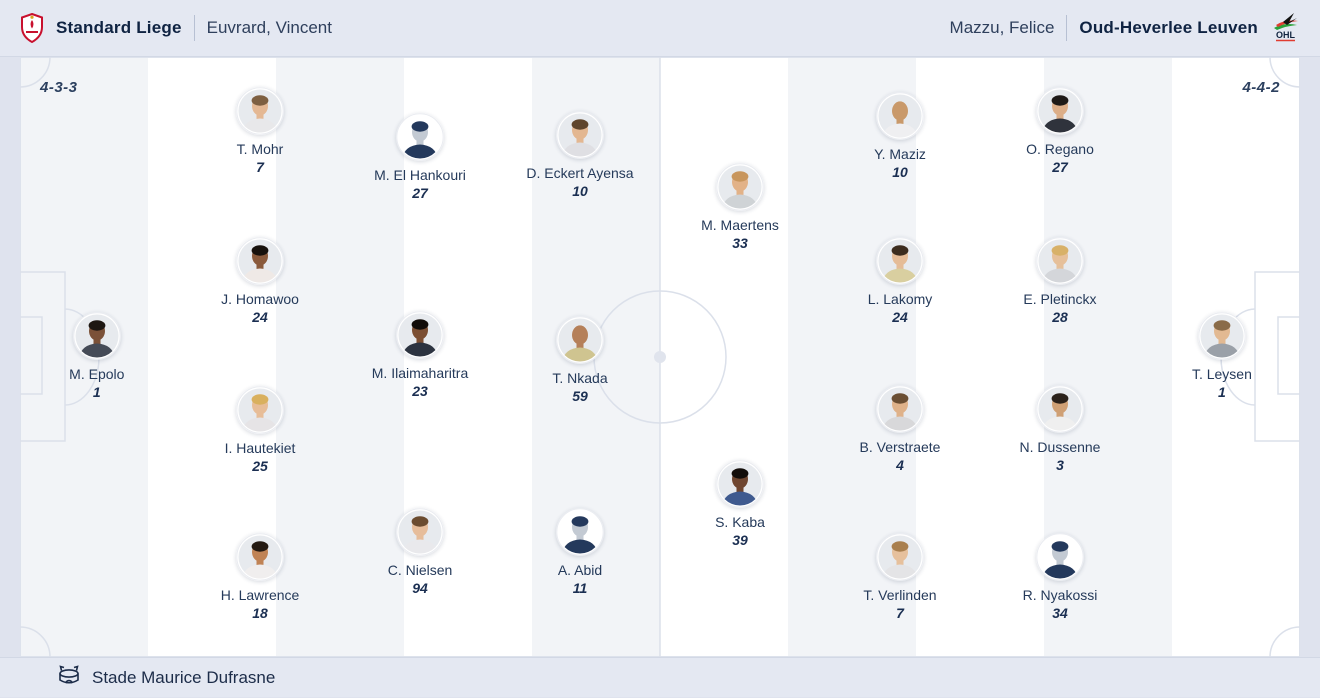  I want to click on standard-liege-crest-icon, so click(32, 28).